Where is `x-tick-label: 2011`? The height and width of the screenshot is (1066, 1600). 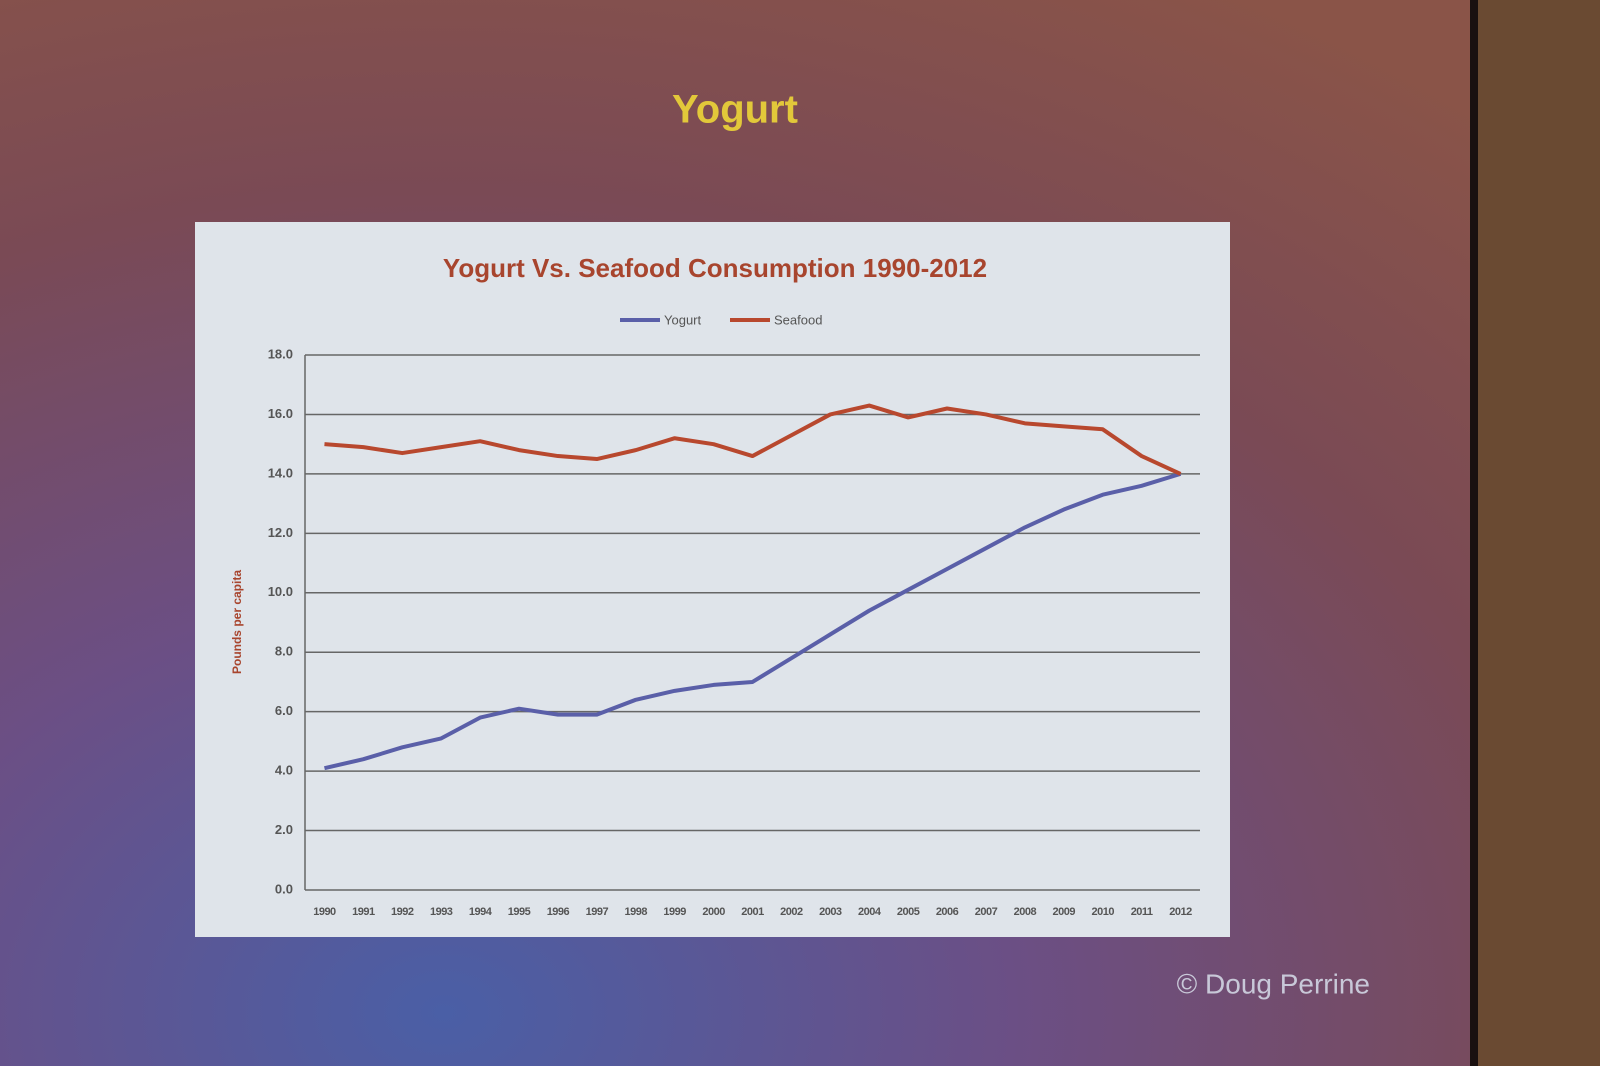 x-tick-label: 2011 is located at coordinates (1142, 912).